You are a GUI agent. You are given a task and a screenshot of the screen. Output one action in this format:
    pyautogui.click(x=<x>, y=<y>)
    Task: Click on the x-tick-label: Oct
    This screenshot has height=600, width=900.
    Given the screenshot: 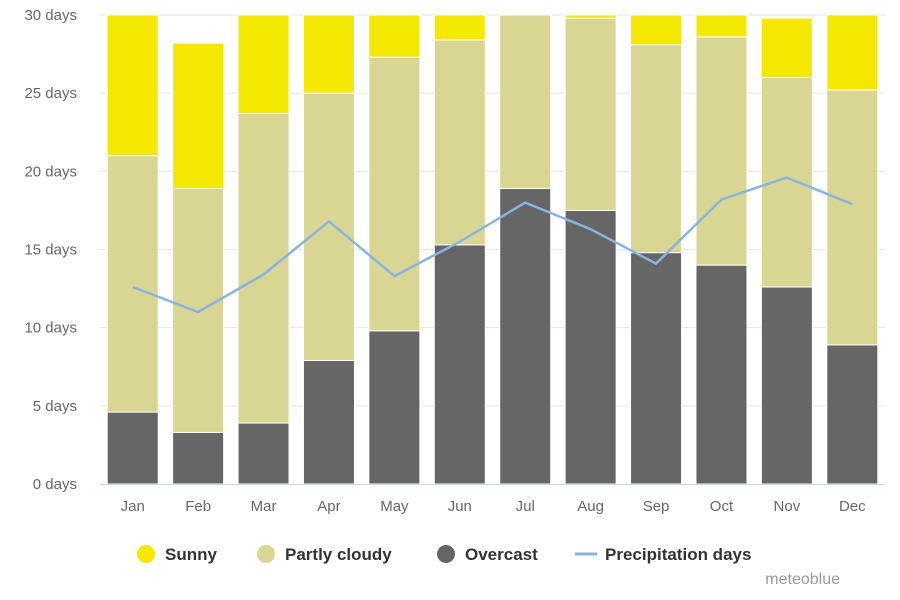 What is the action you would take?
    pyautogui.click(x=722, y=506)
    